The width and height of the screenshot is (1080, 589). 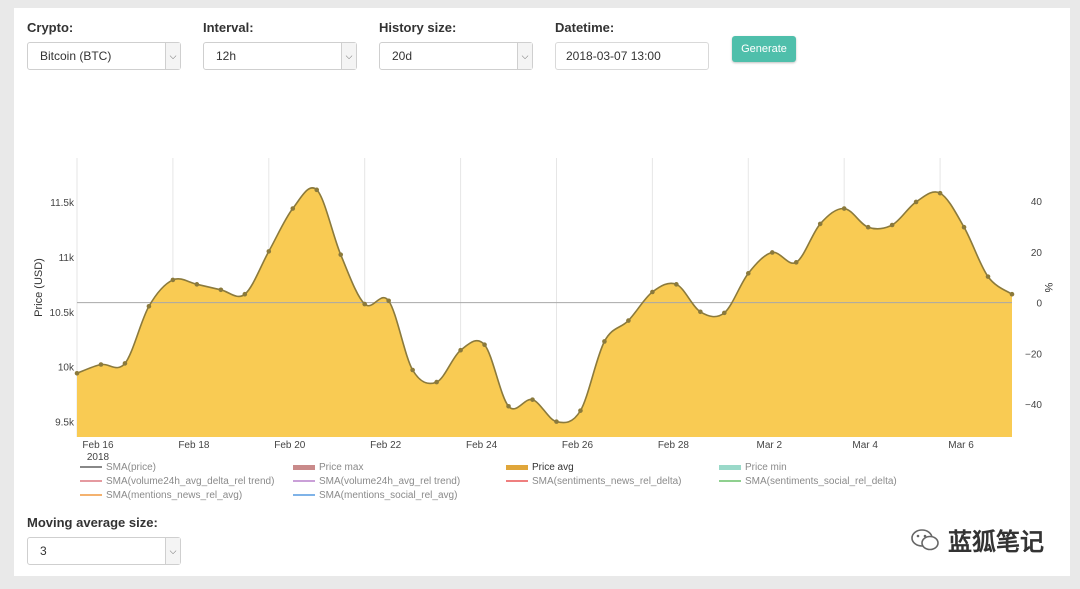 I want to click on y2-tick-label: 40, so click(x=1037, y=202).